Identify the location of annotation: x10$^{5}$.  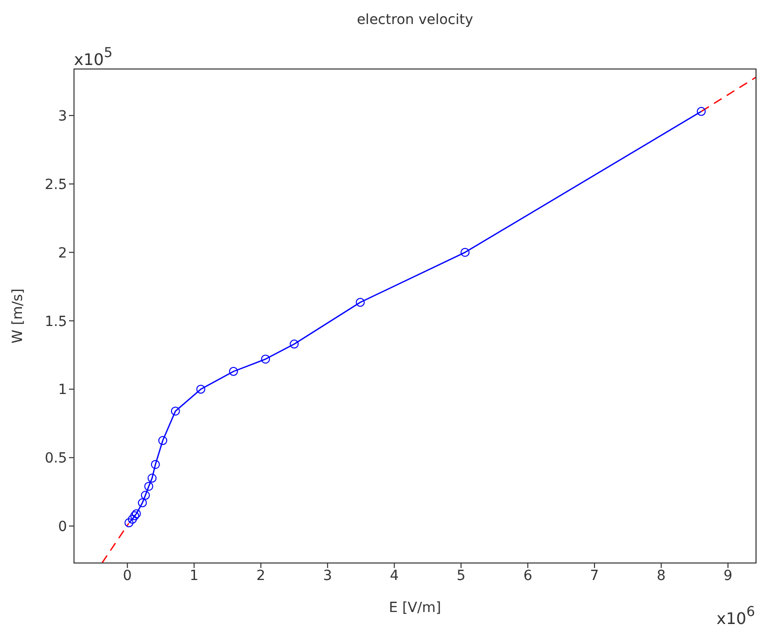
(93, 57).